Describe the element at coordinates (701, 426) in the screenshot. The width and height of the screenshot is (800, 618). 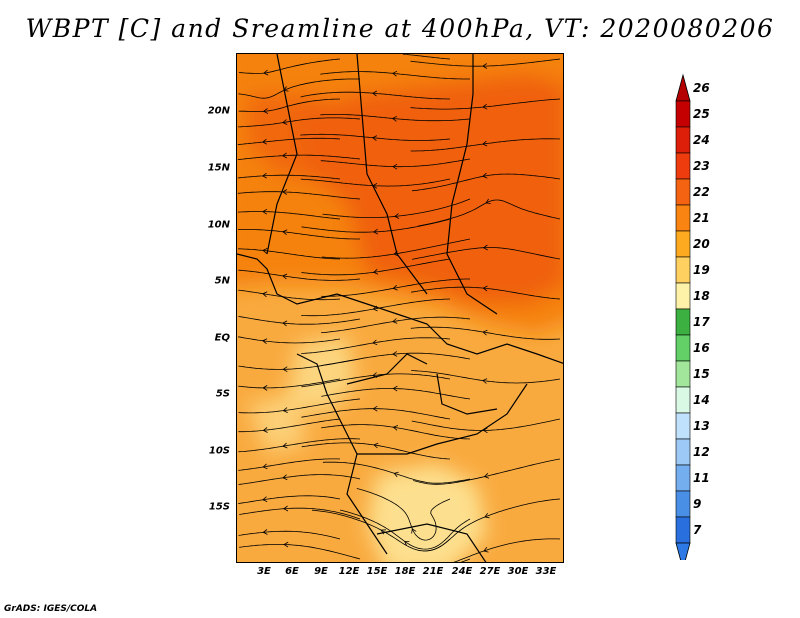
I see `colorbar-label-13: 13` at that location.